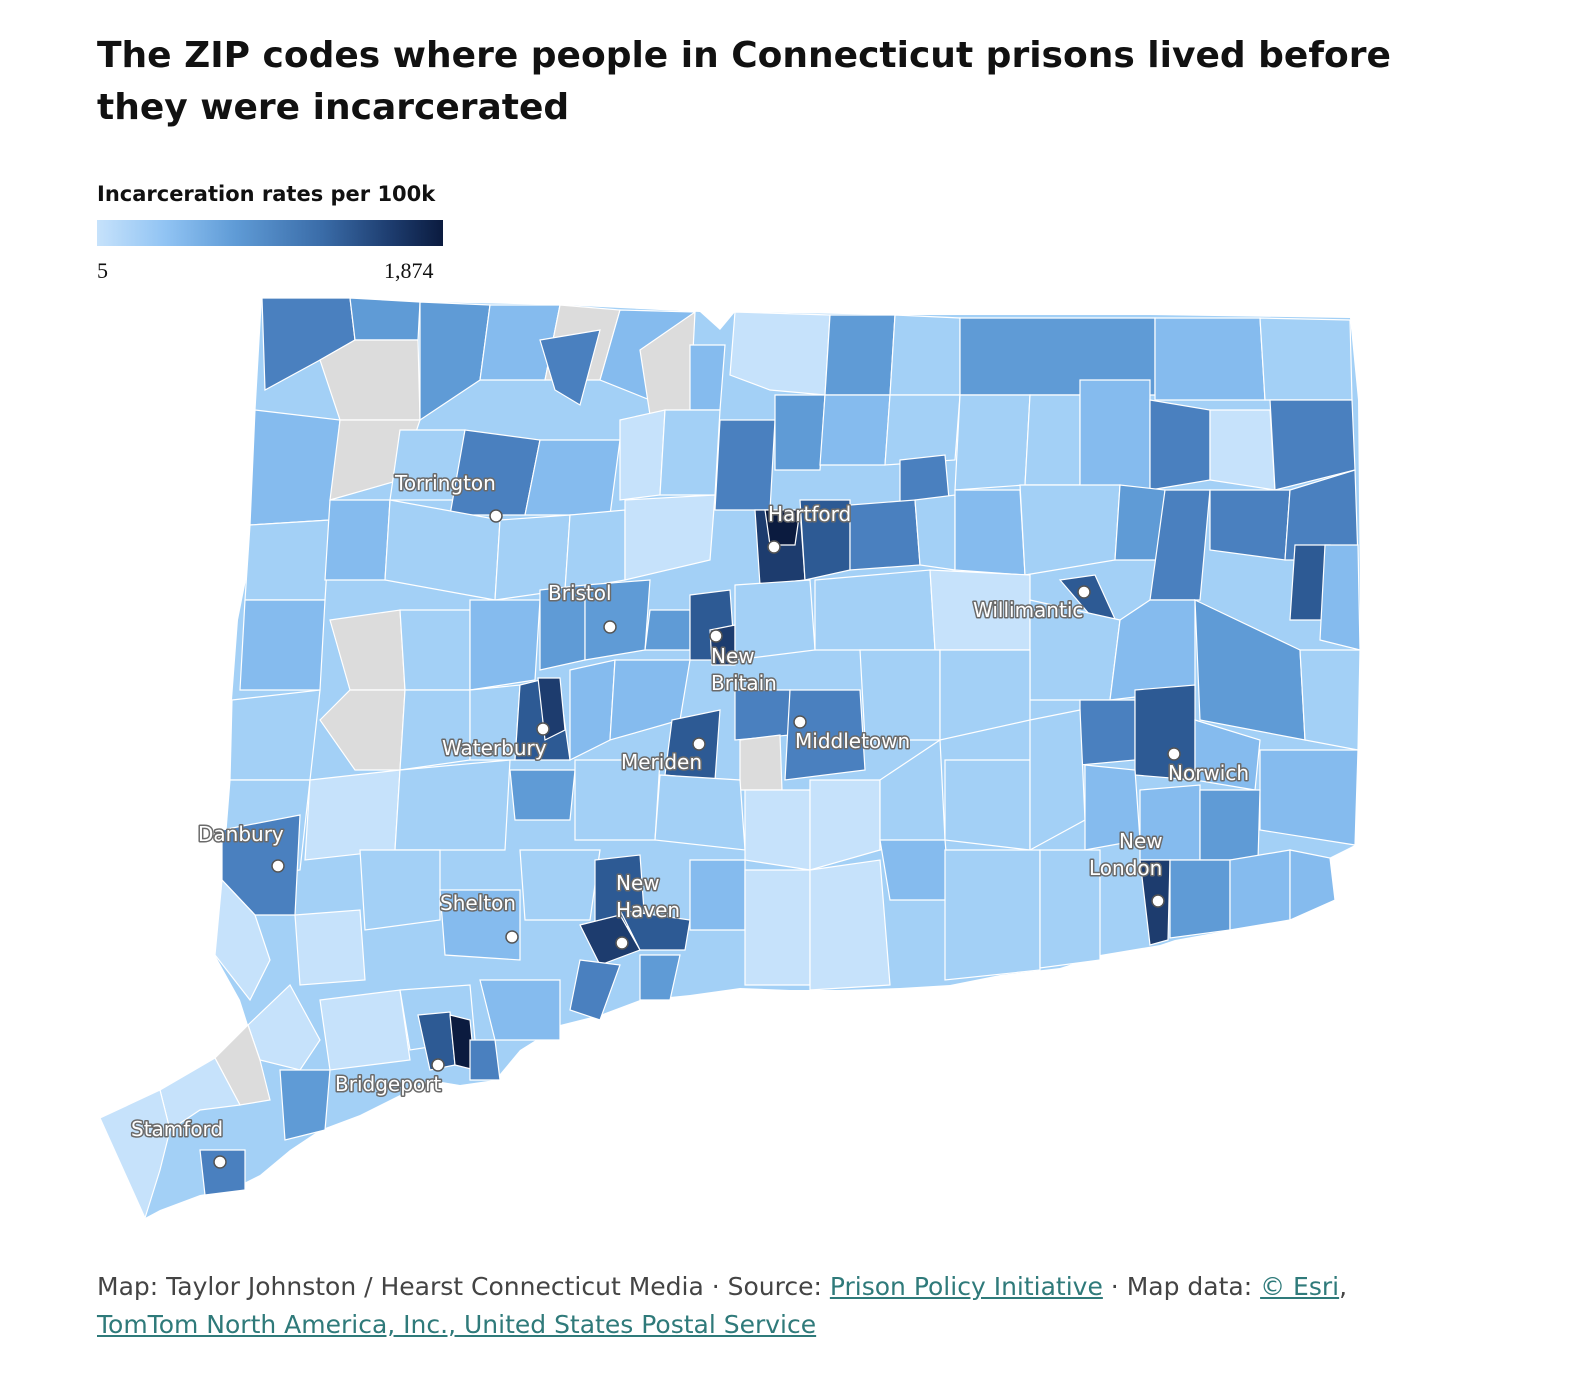 The width and height of the screenshot is (1588, 1386). What do you see at coordinates (1209, 767) in the screenshot?
I see `city-norwich: Norwich` at bounding box center [1209, 767].